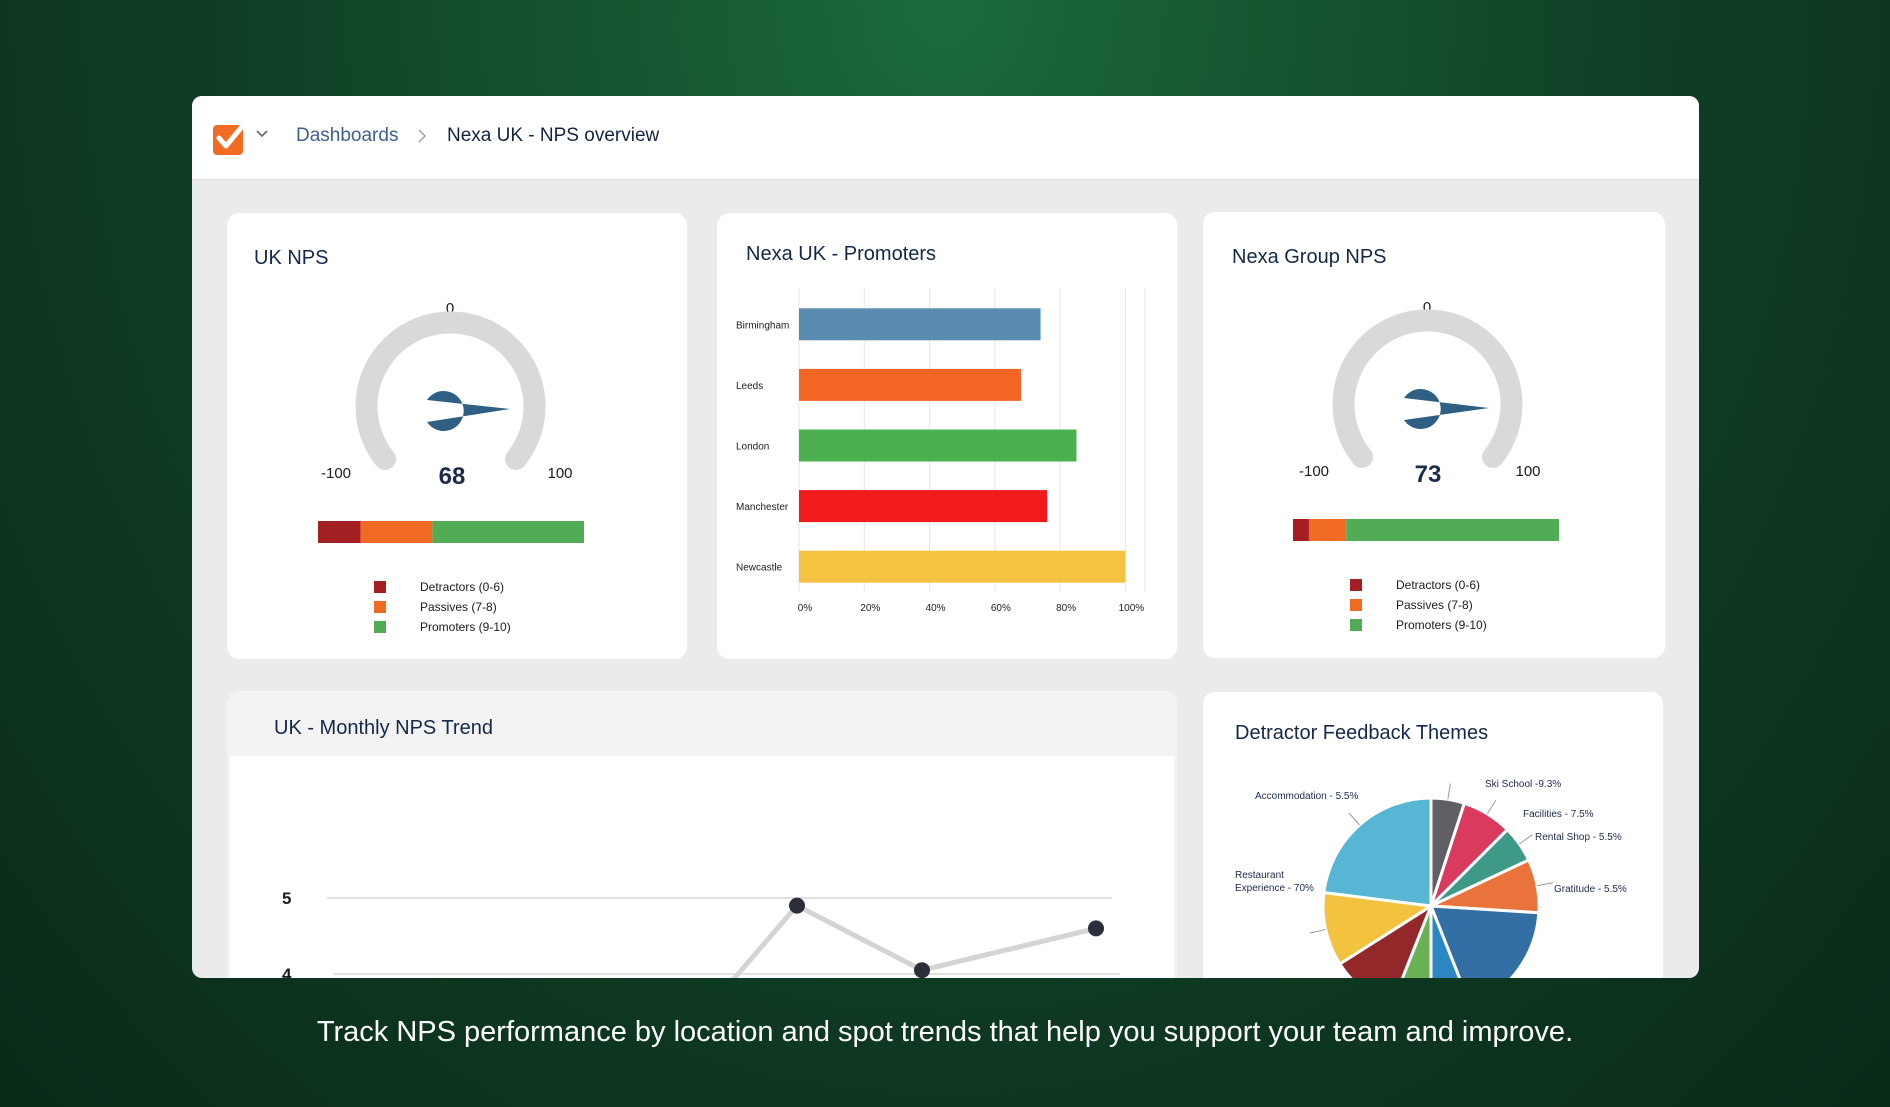 The image size is (1890, 1107). What do you see at coordinates (1578, 837) in the screenshot?
I see `pie-label: Rental Shop - 5.5%` at bounding box center [1578, 837].